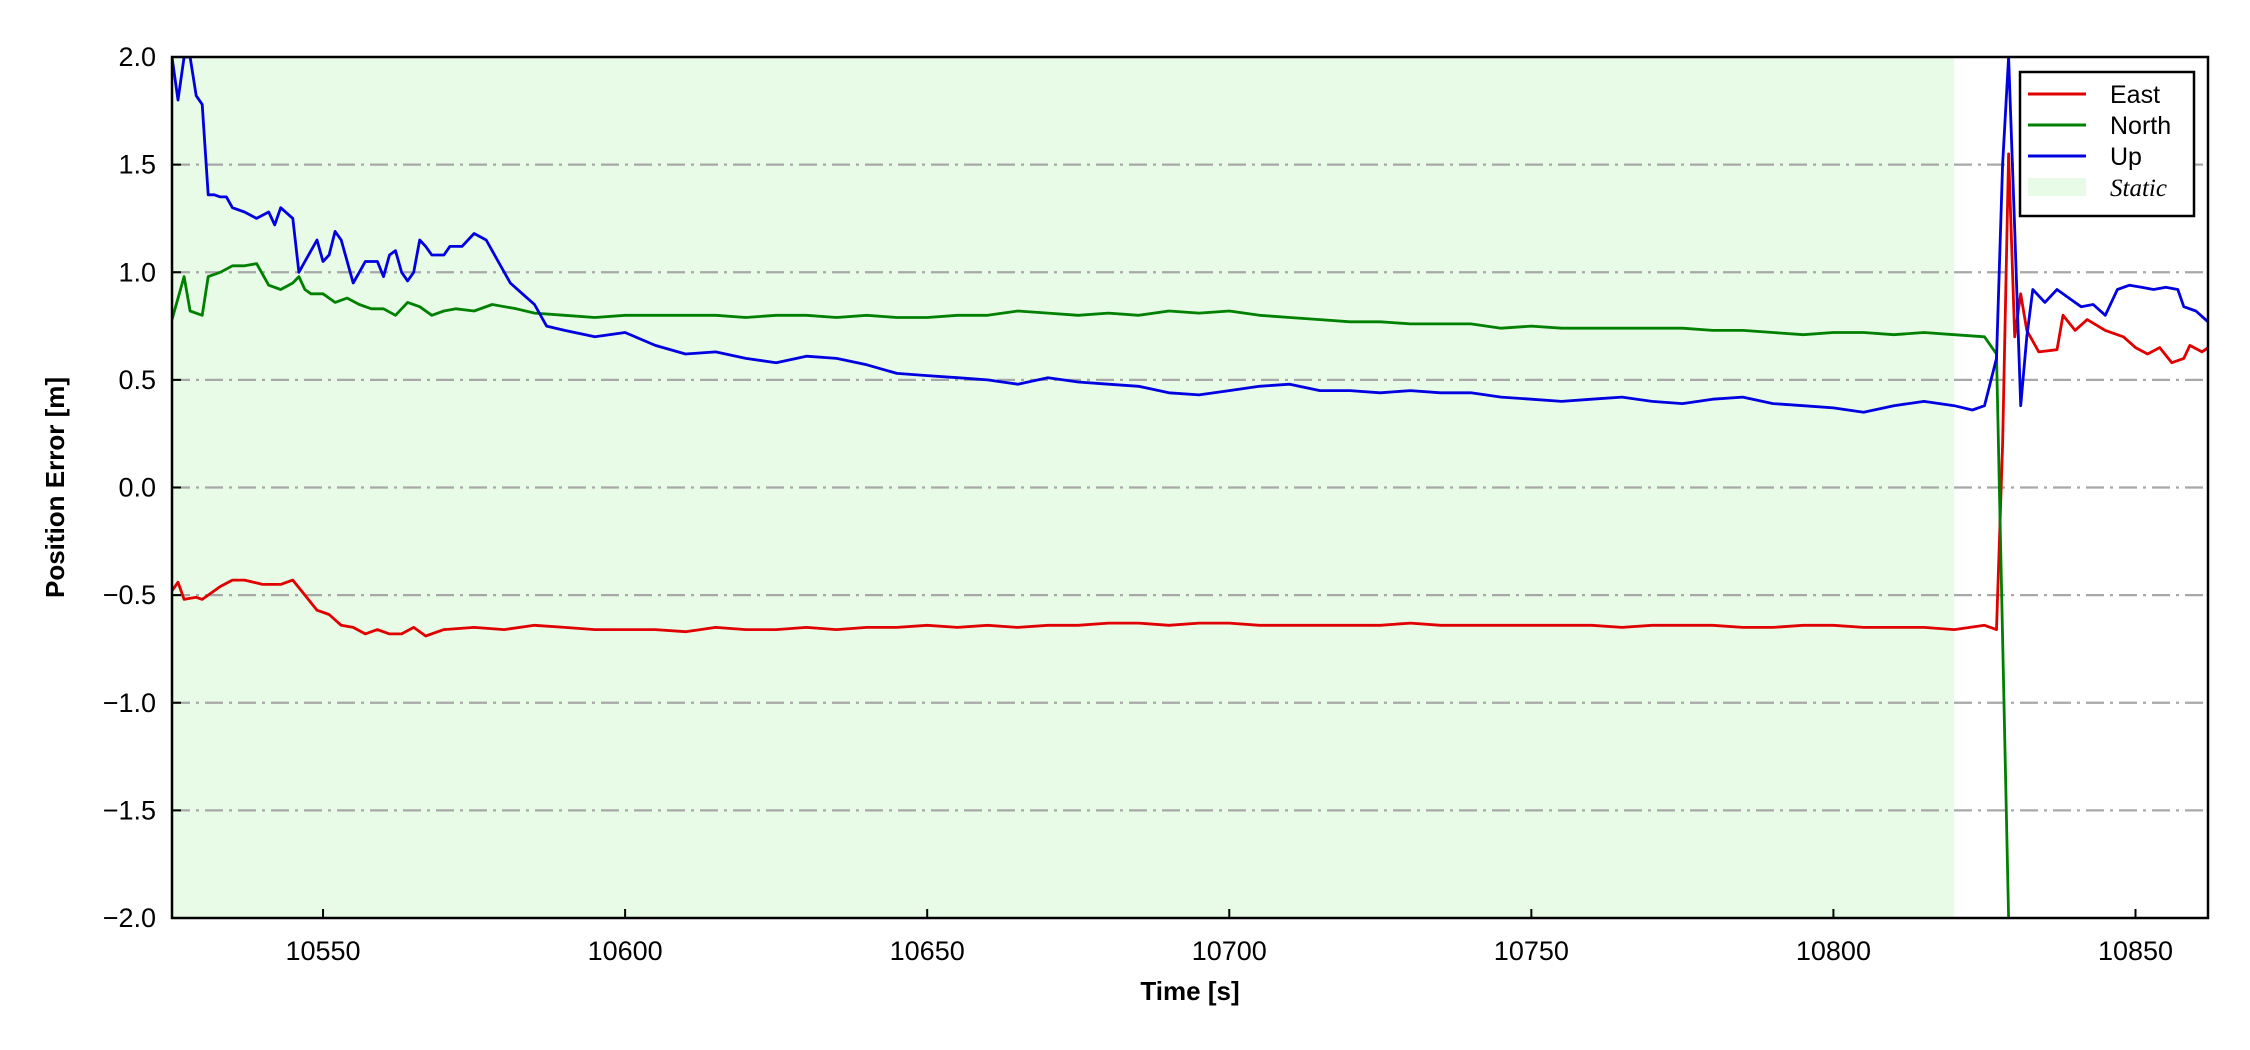 The image size is (2250, 1050). I want to click on legend: East North Up Static, so click(2107, 144).